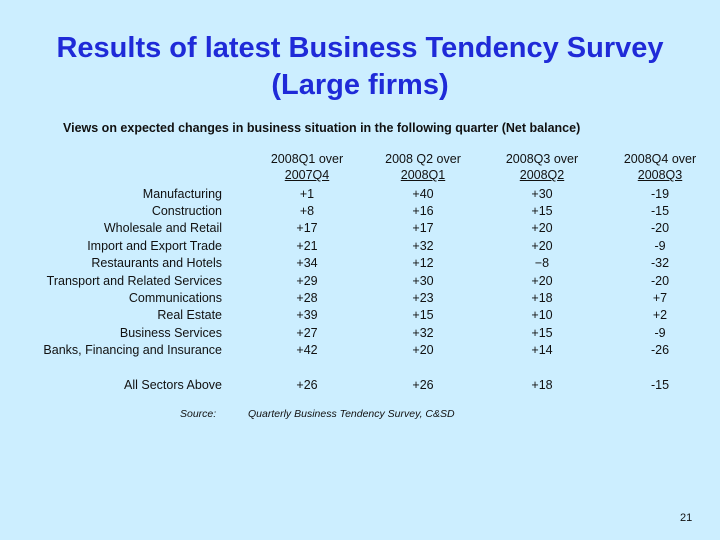 Image resolution: width=720 pixels, height=540 pixels. Describe the element at coordinates (542, 175) in the screenshot. I see `column-header-line2: 2008Q2` at that location.